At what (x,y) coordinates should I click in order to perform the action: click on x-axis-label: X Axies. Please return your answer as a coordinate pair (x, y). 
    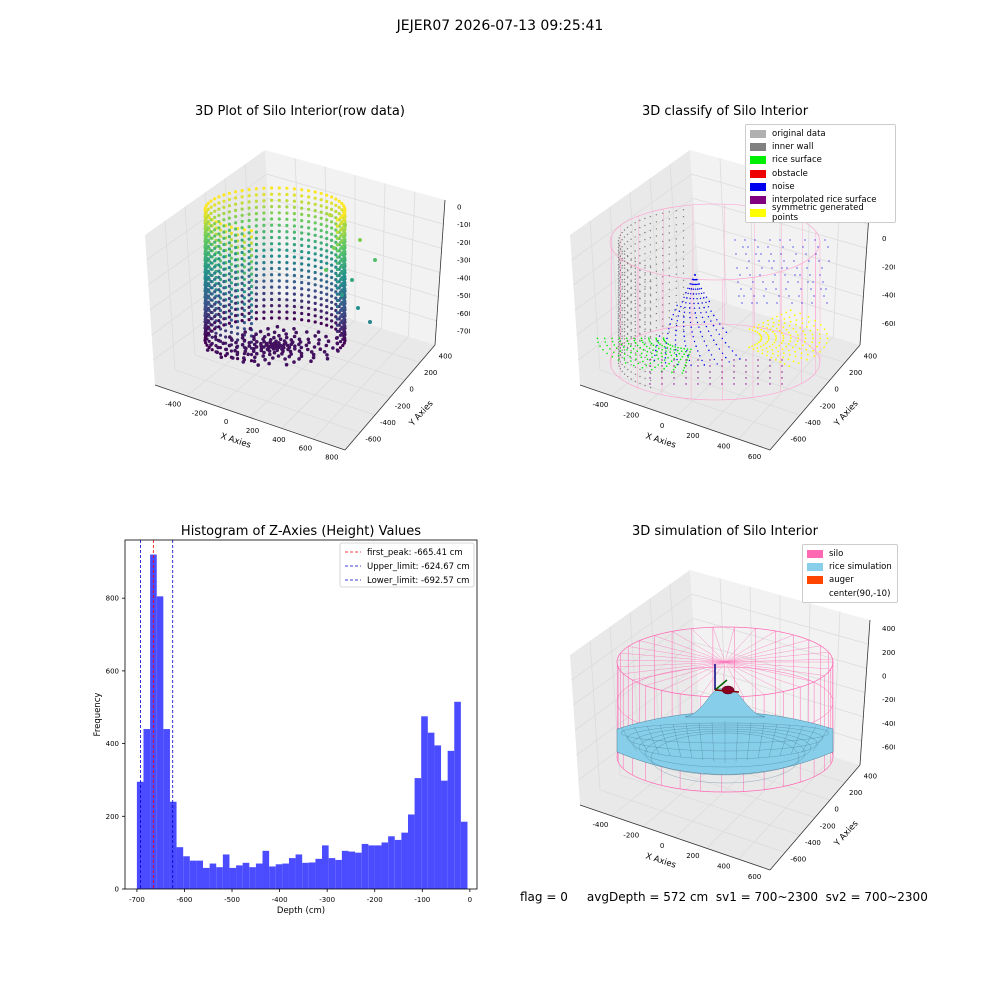
    Looking at the image, I should click on (660, 440).